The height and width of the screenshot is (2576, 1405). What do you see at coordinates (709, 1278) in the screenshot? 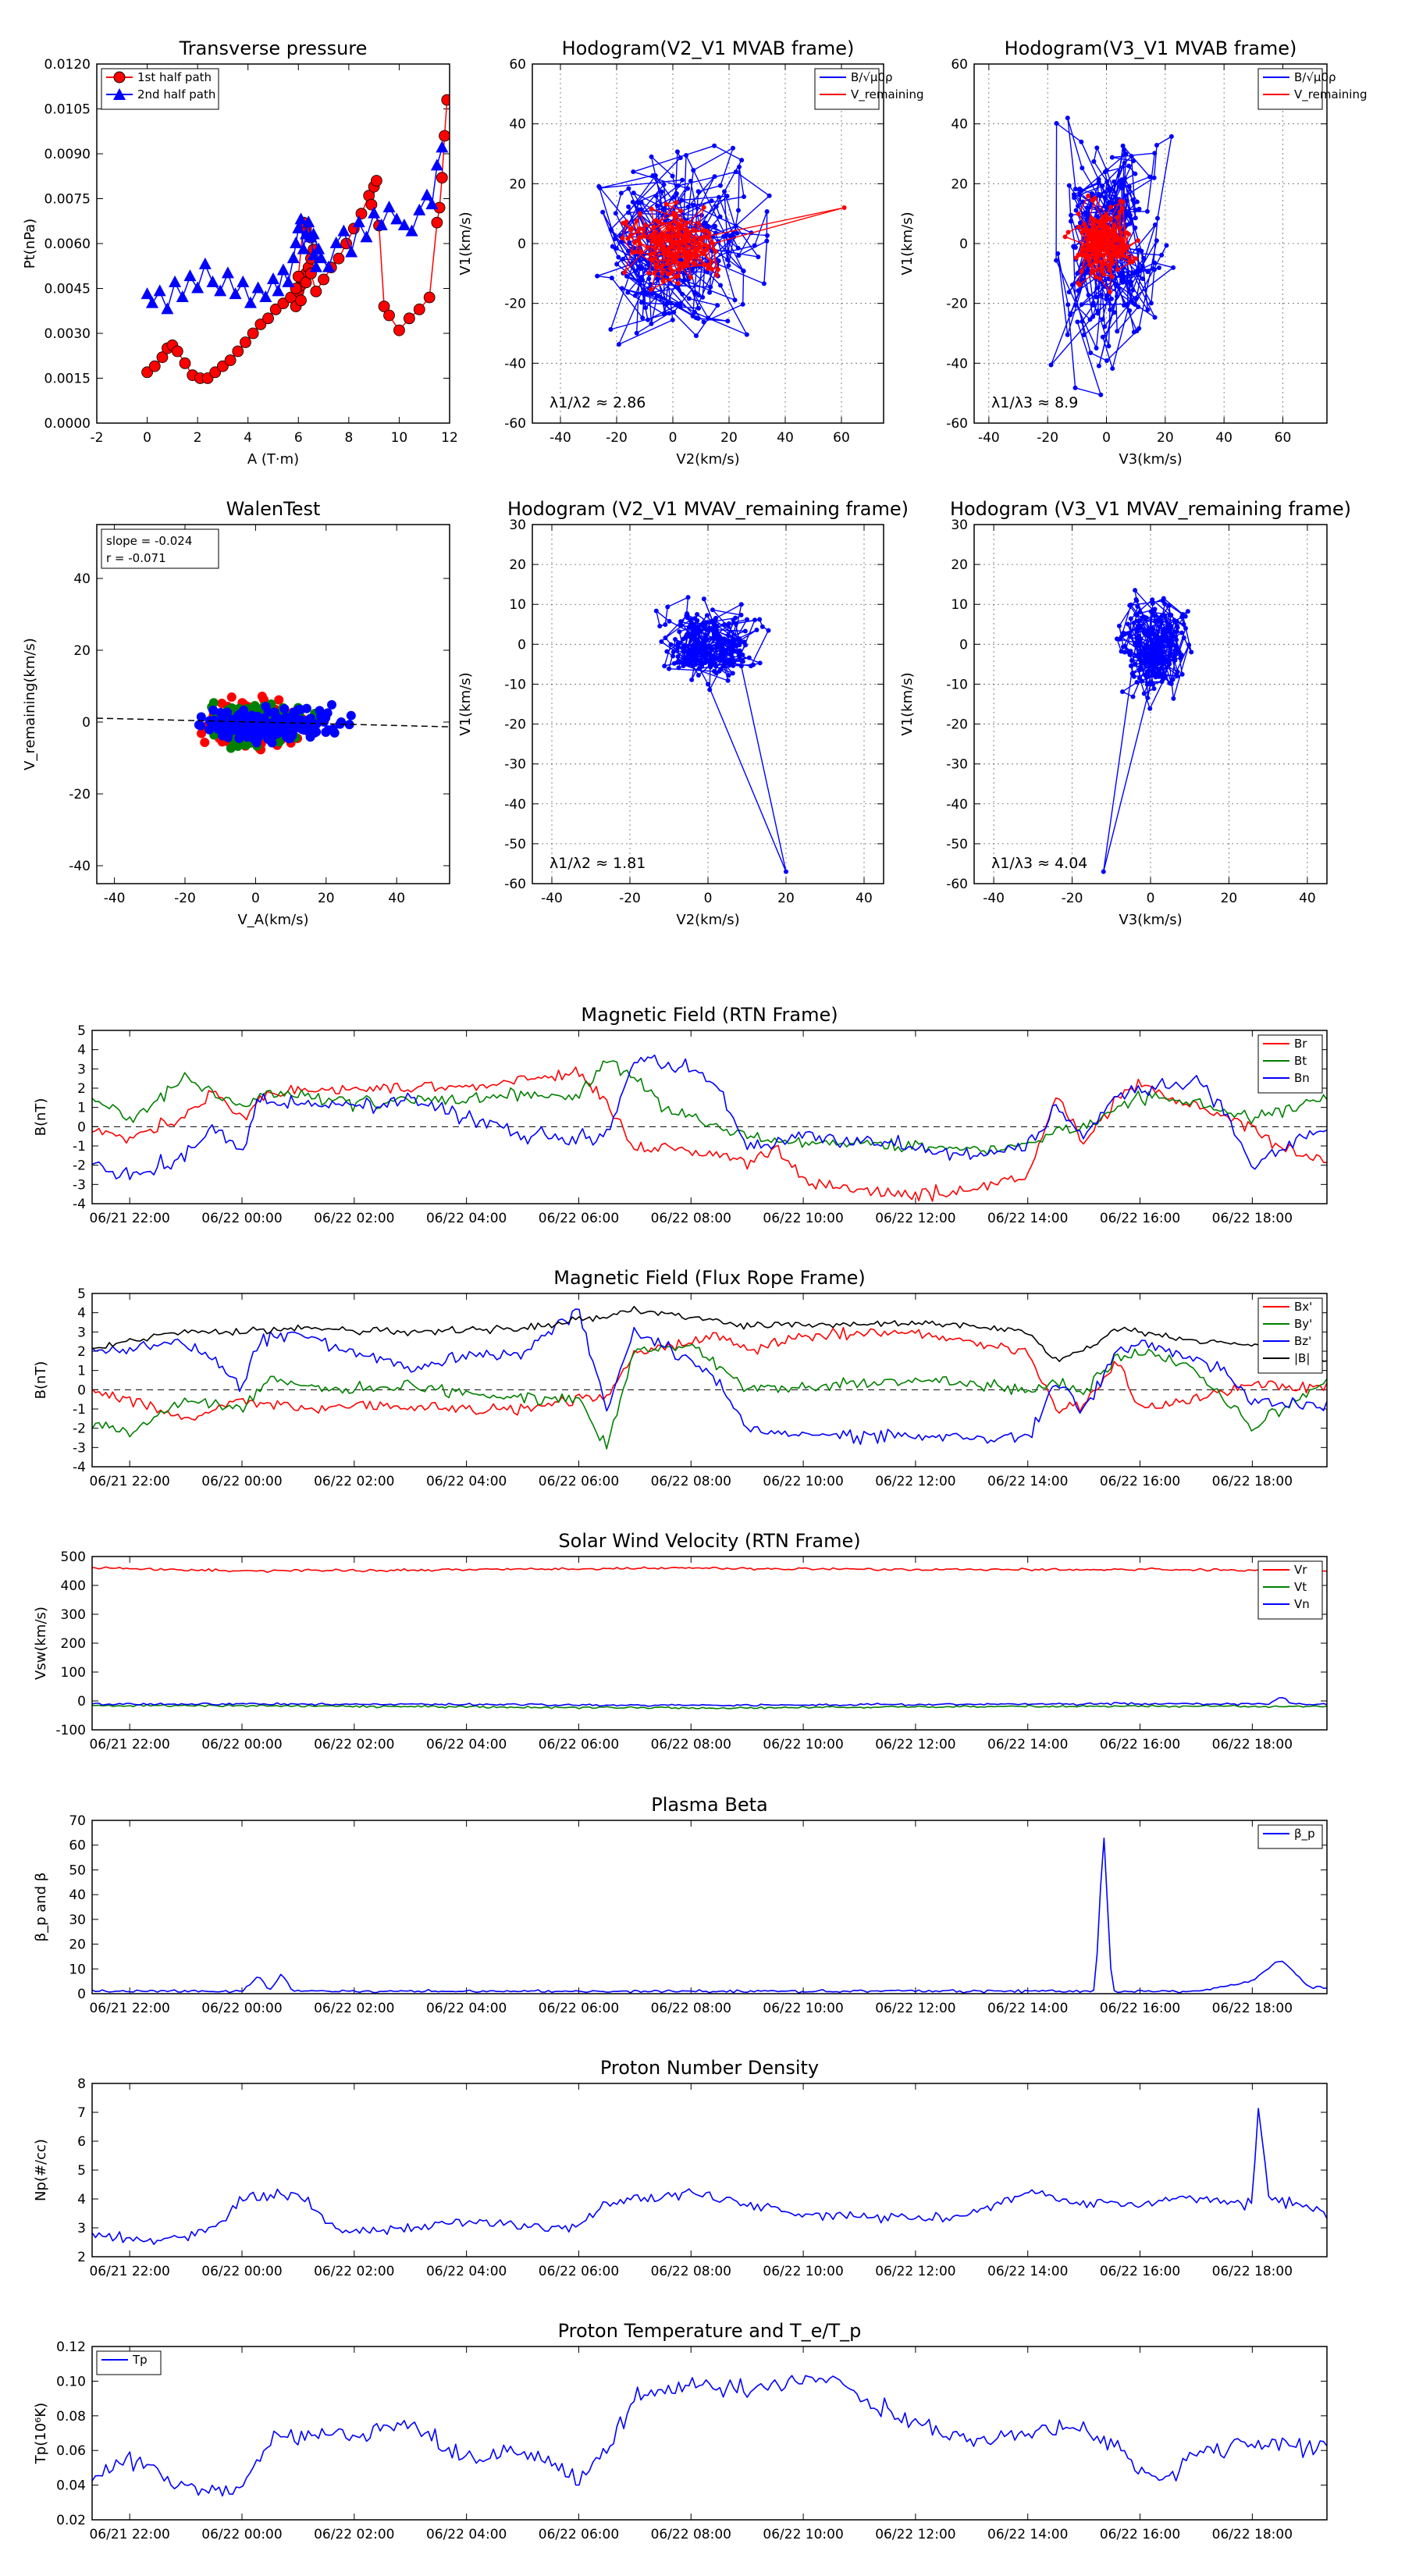
I see `chart-title: Magnetic Field (Flux Rope Frame)` at bounding box center [709, 1278].